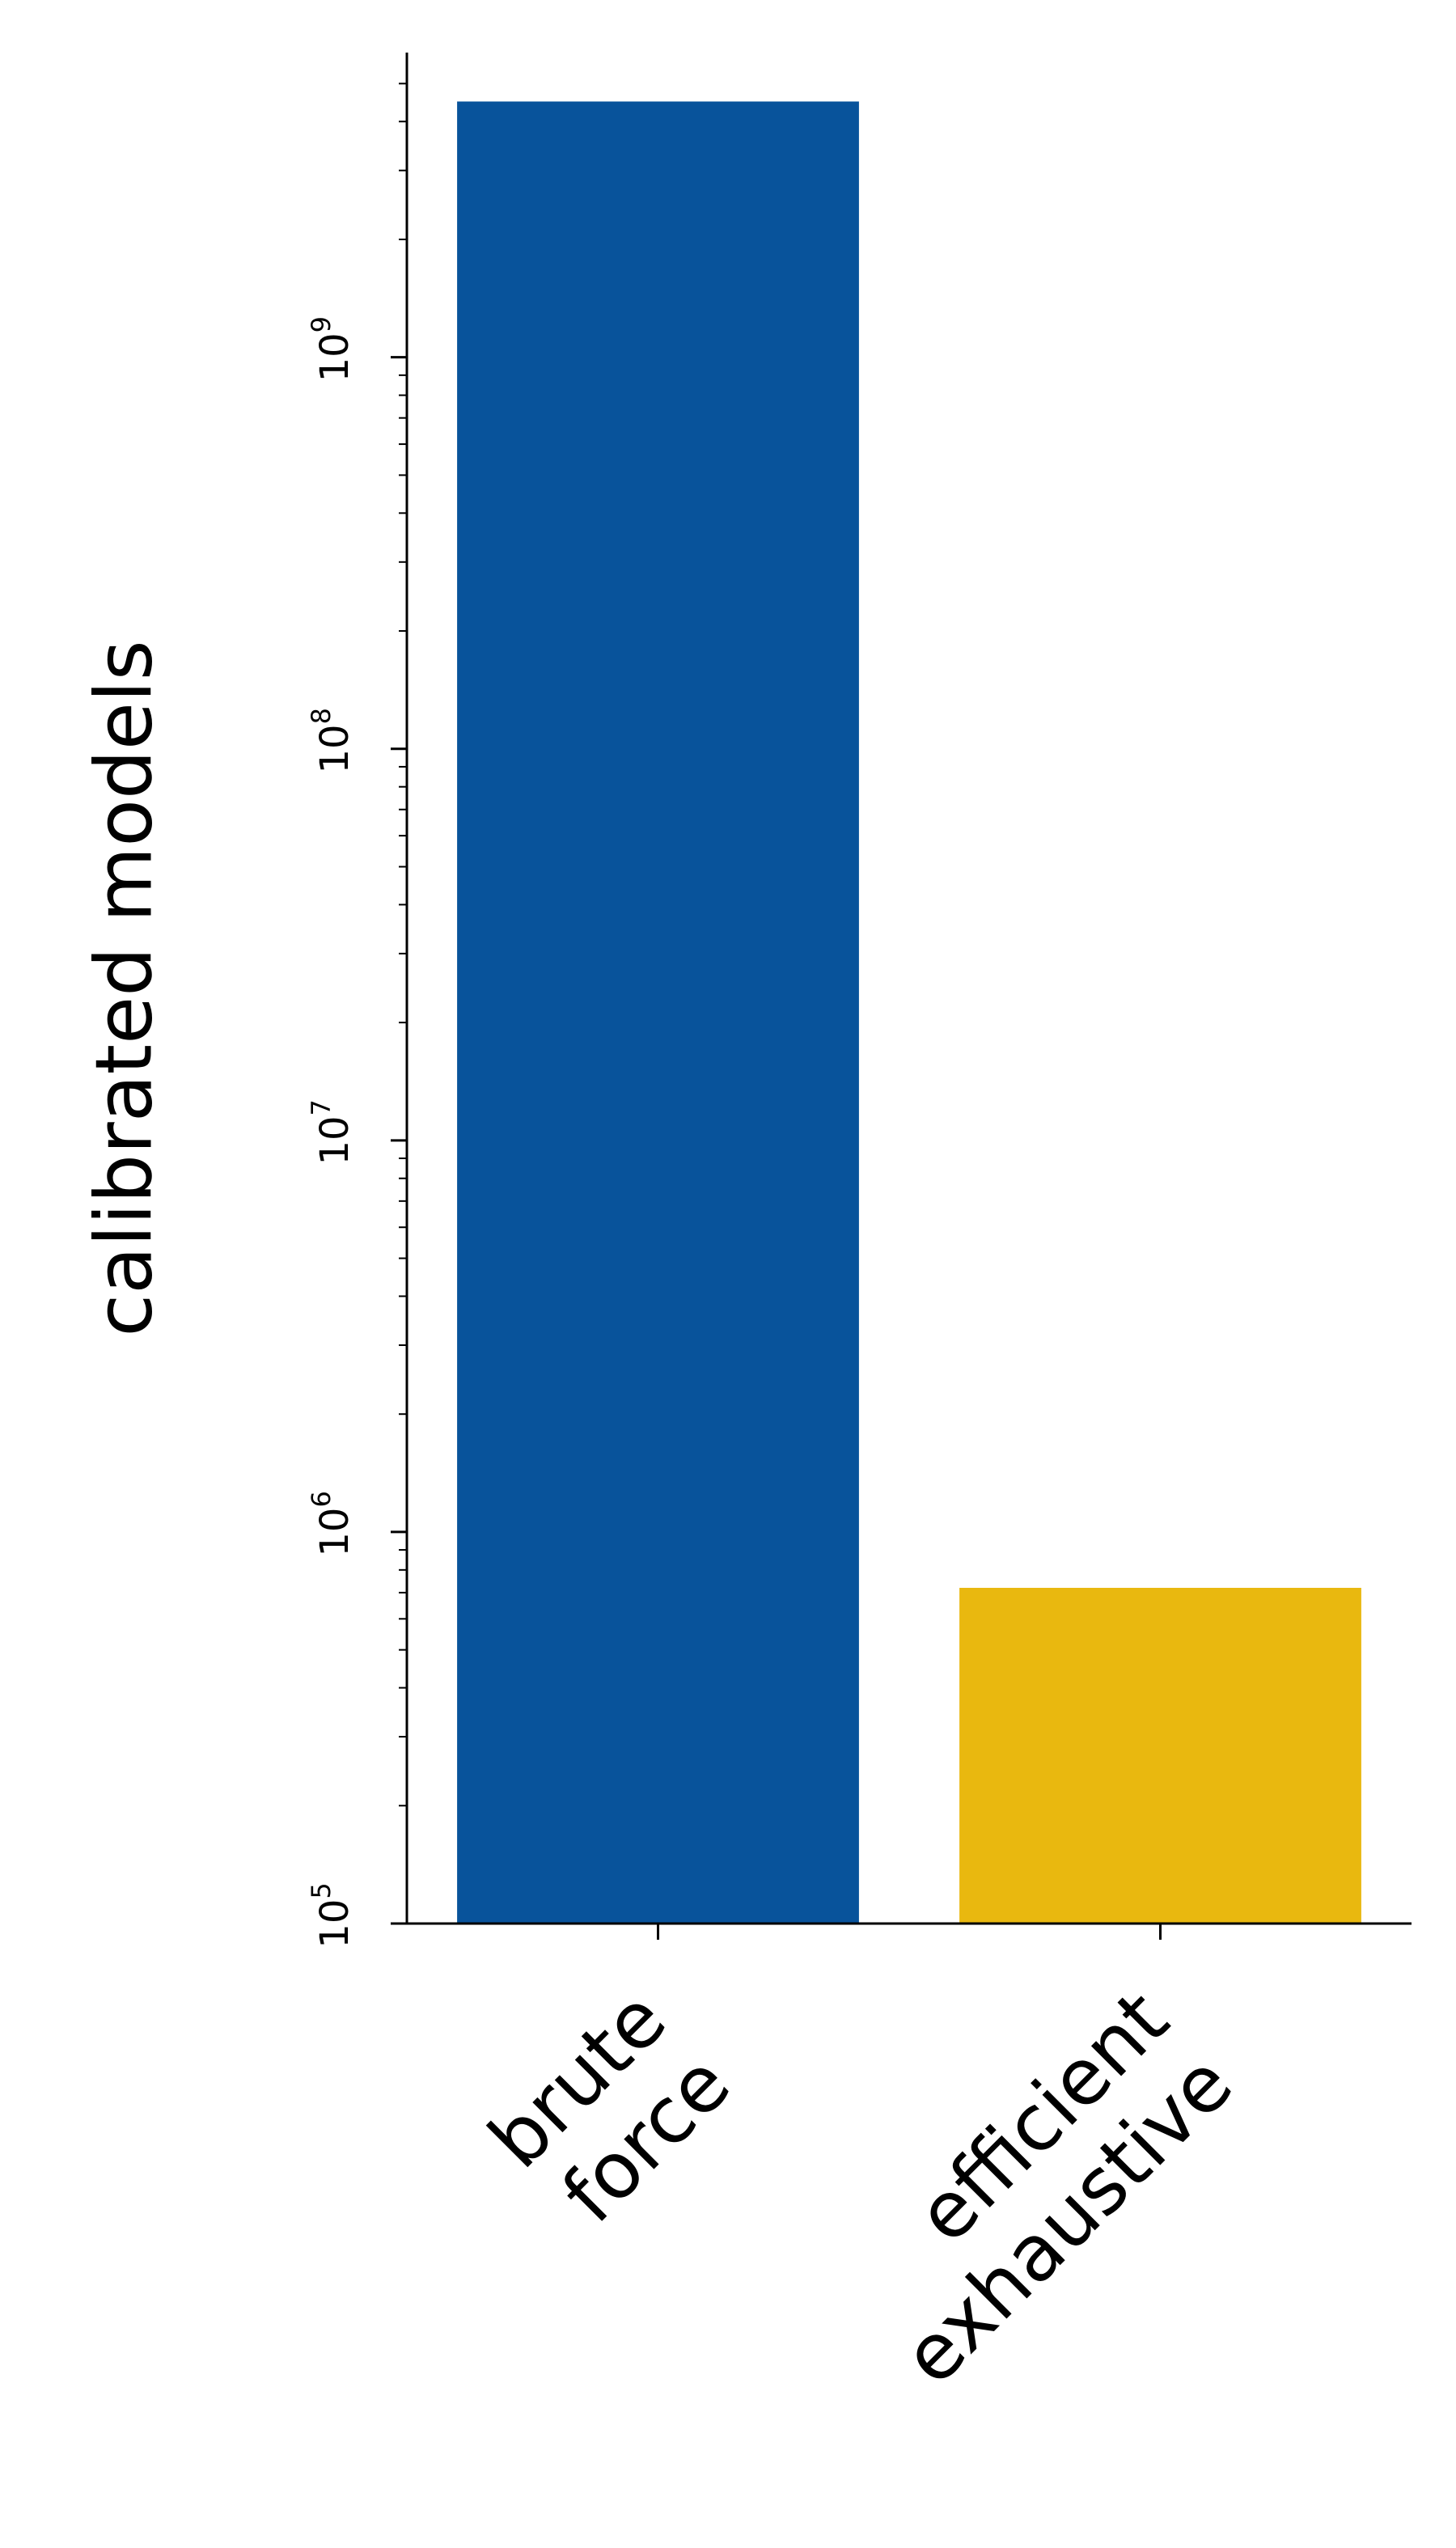 This screenshot has width=1456, height=2548. What do you see at coordinates (1035, 2188) in the screenshot?
I see `x-tick-label-efficient-exhaustive: efficientexhaustive` at bounding box center [1035, 2188].